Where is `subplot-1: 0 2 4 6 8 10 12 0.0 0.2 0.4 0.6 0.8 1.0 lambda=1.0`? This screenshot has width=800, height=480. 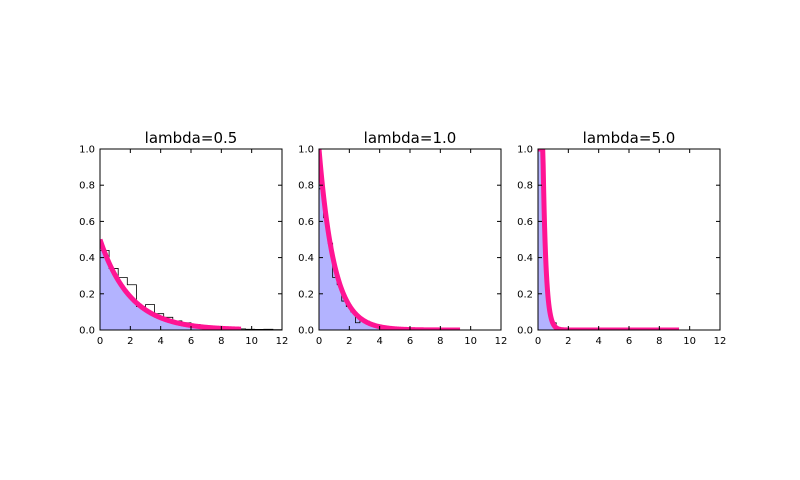 subplot-1: 0 2 4 6 8 10 12 0.0 0.2 0.4 0.6 0.8 1.0 lambda=1.0 is located at coordinates (402, 238).